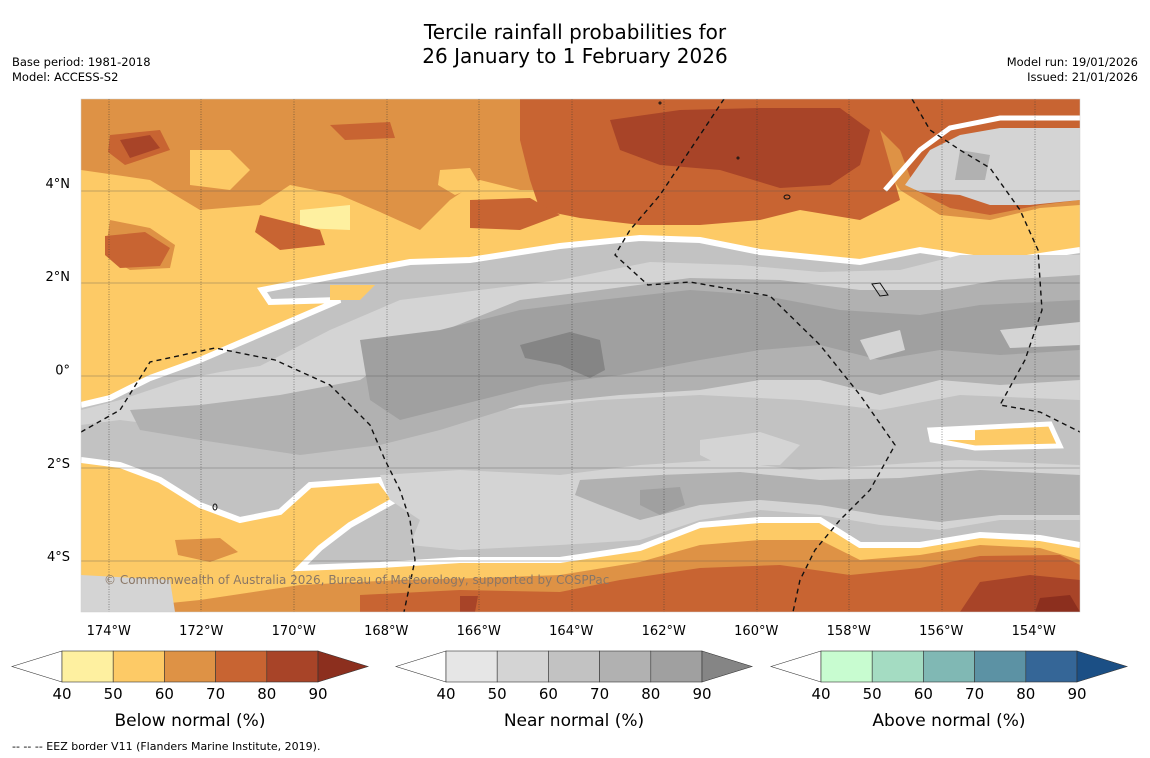 The image size is (1150, 758). I want to click on colorbar-title: Above normal (%), so click(948, 721).